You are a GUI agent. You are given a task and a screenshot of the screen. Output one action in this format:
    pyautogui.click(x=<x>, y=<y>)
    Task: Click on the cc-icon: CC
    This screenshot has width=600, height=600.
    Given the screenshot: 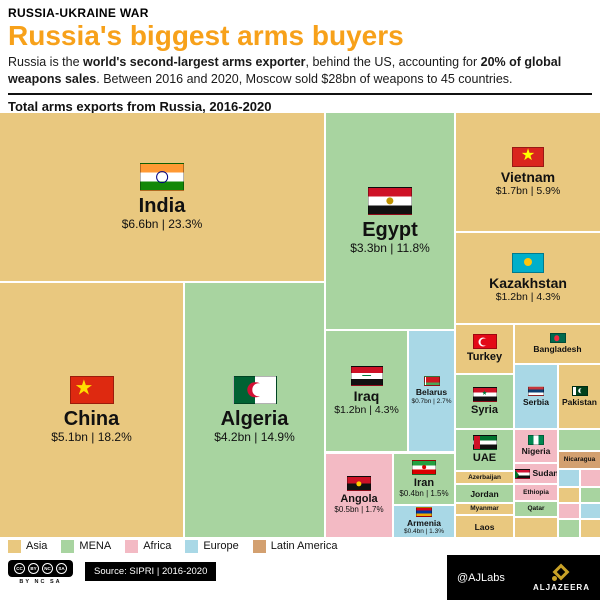 What is the action you would take?
    pyautogui.click(x=19, y=568)
    